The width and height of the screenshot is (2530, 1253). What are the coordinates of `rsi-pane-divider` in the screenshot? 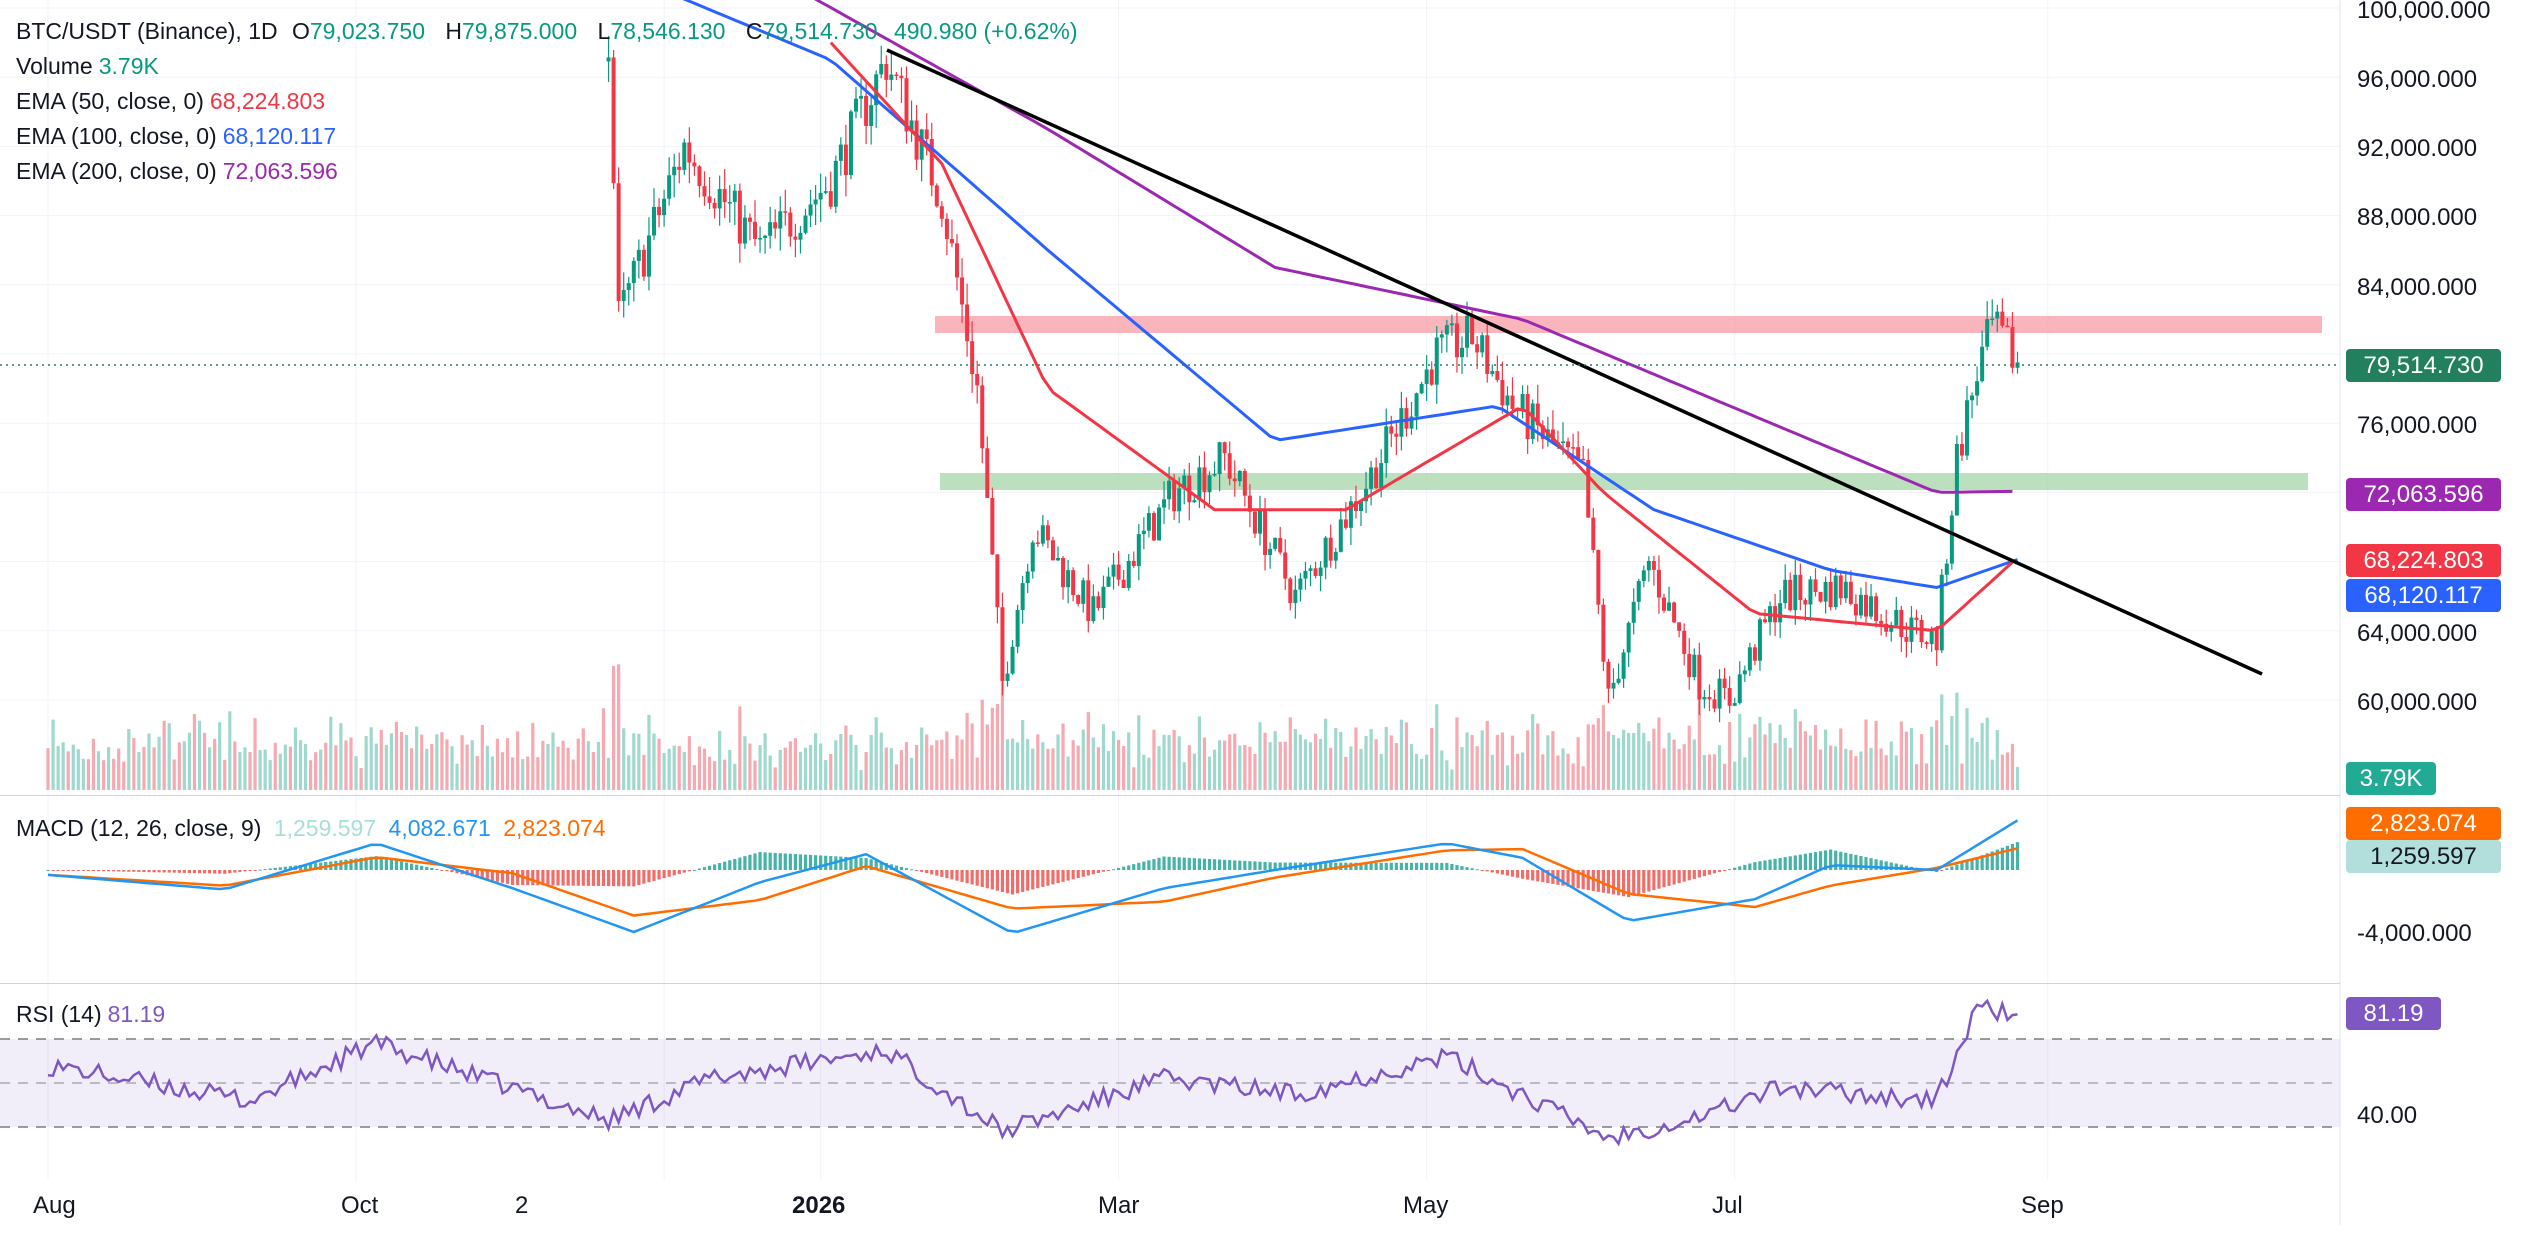 It's located at (1170, 983).